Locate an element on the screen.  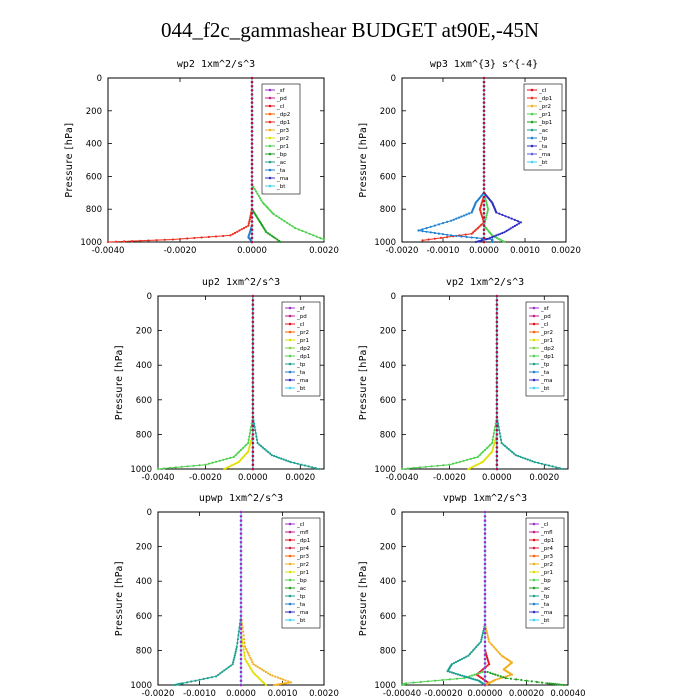
plot-frame is located at coordinates (216, 160).